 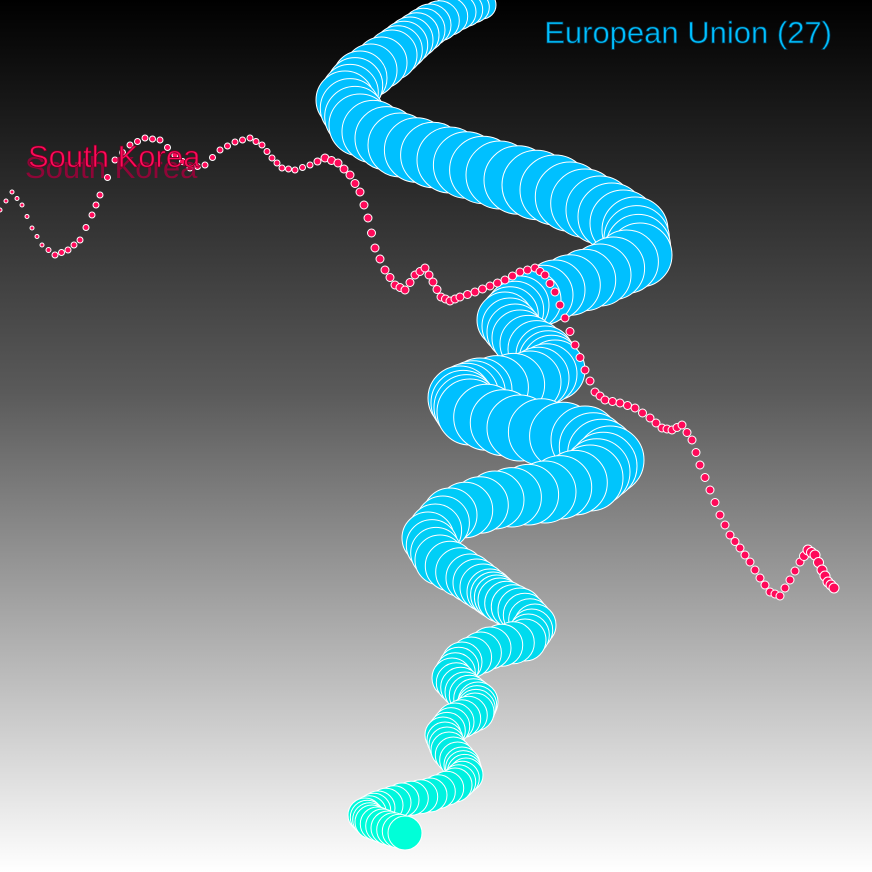 I want to click on series-label-south-korea-shadow: South Korea, so click(x=111, y=167).